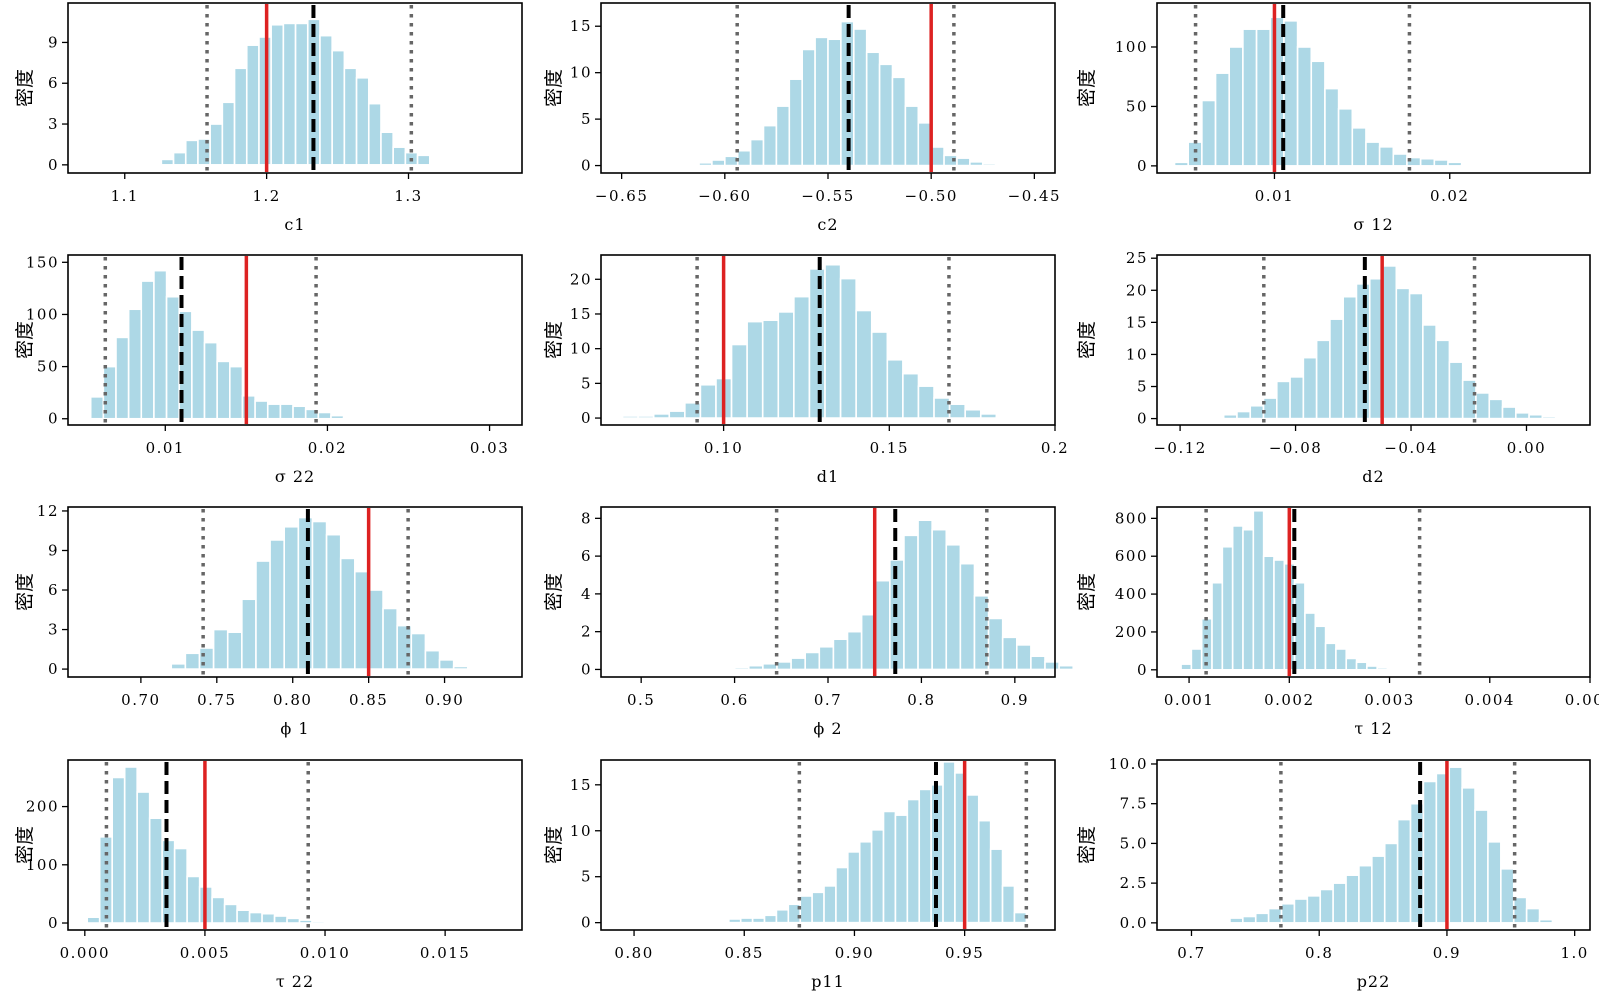 This screenshot has height=999, width=1599. Describe the element at coordinates (1179, 448) in the screenshot. I see `x-tick-label: −0.12` at that location.